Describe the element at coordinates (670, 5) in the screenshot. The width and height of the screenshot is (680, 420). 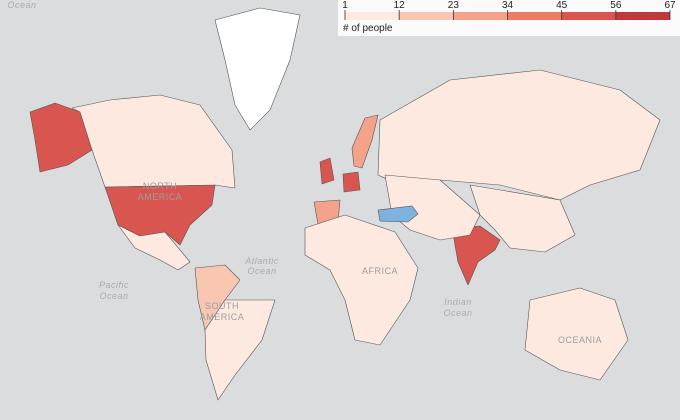
I see `legend-tick-label: 67` at that location.